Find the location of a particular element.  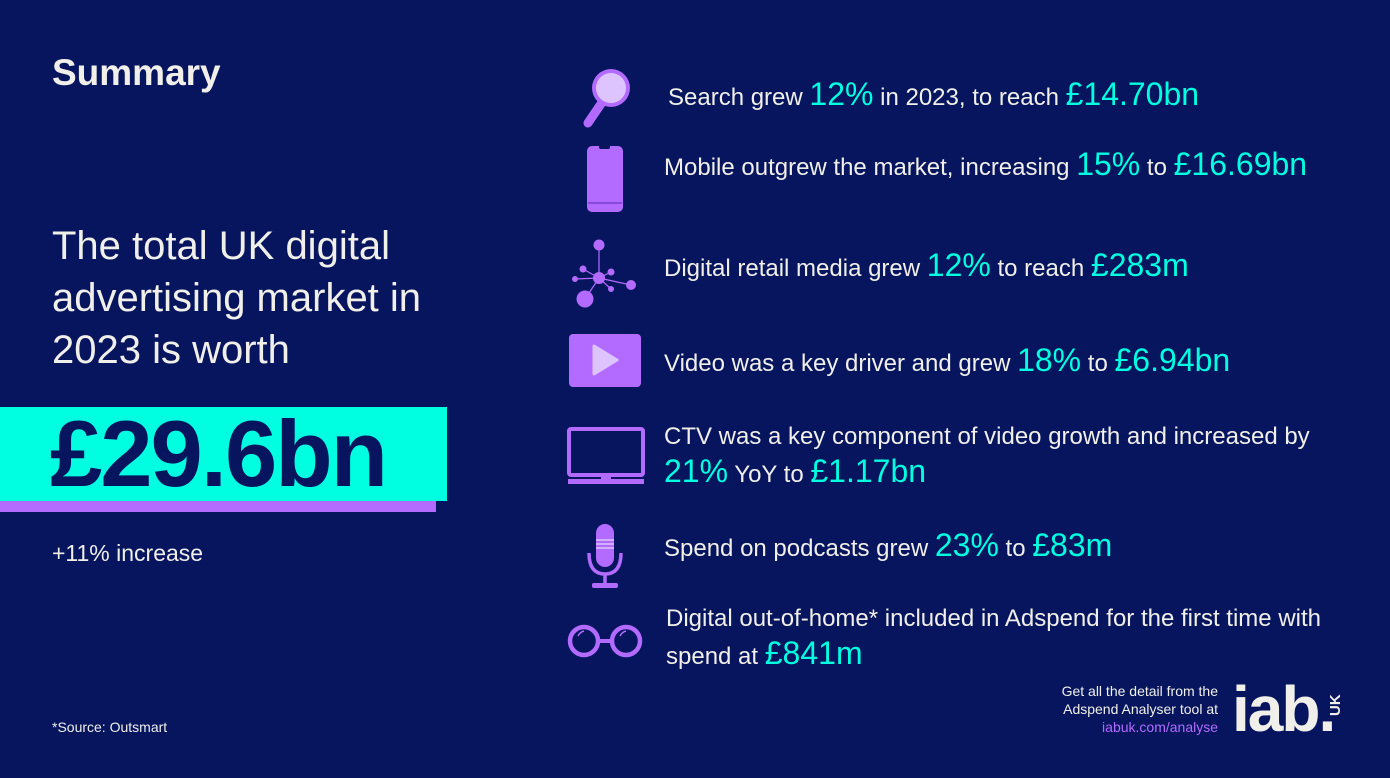

increase-text: +11% increase is located at coordinates (128, 553).